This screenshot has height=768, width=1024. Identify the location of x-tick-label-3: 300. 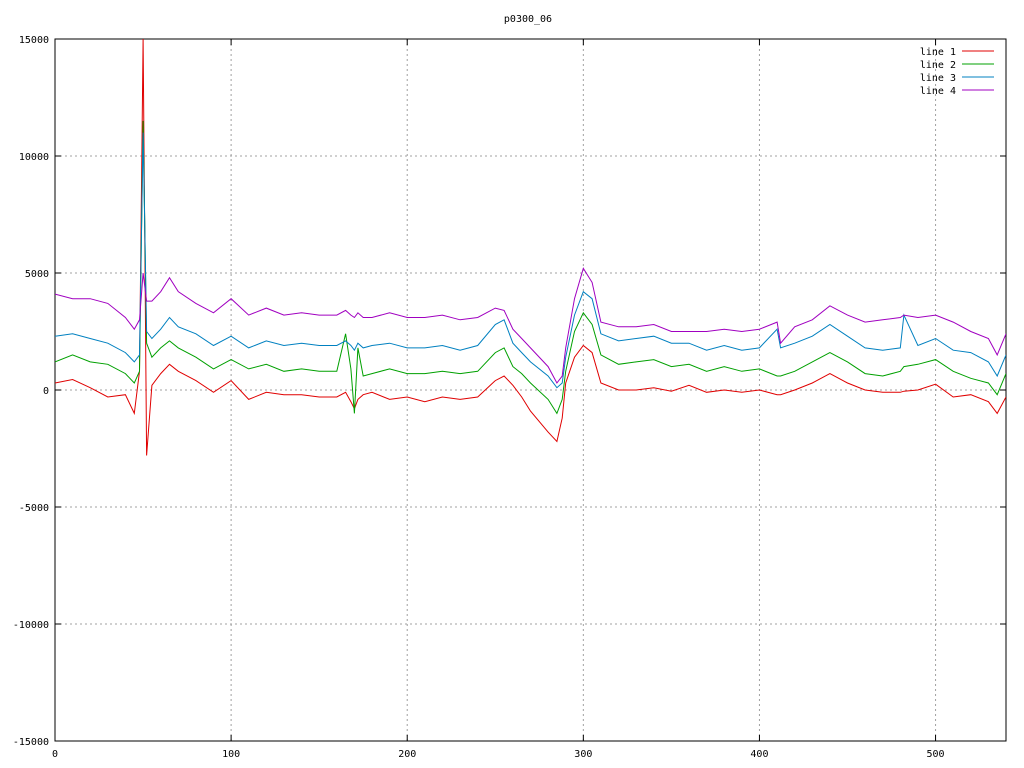
(583, 754).